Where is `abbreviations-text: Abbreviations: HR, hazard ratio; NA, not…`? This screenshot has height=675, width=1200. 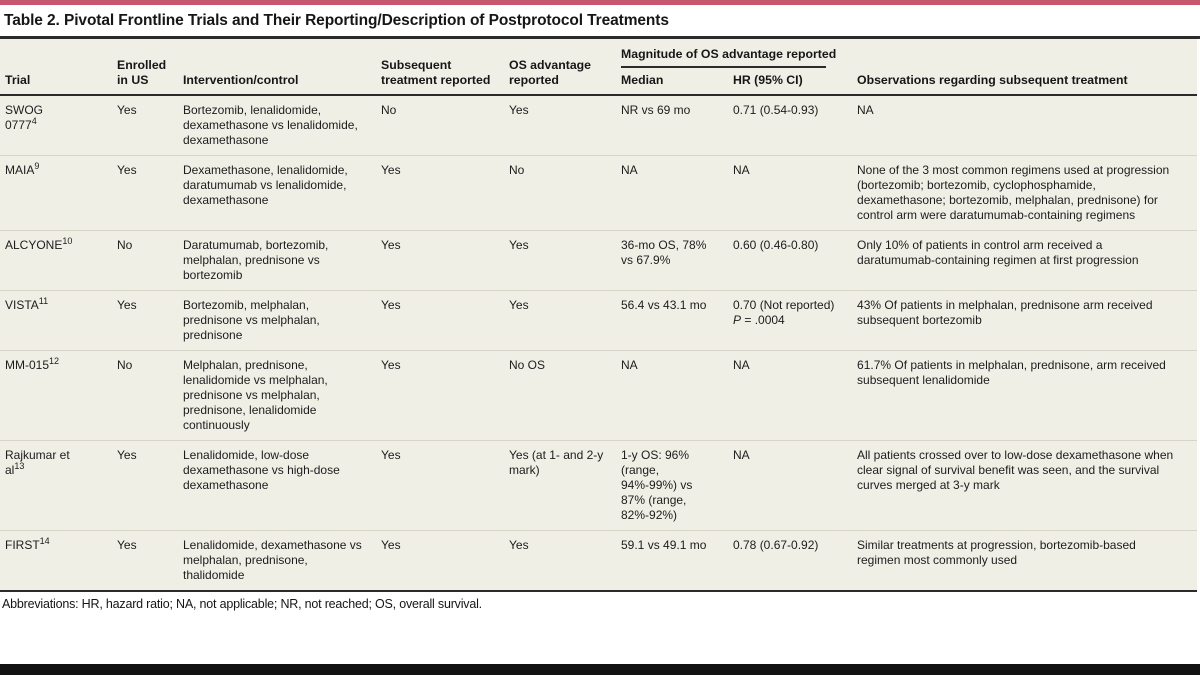
abbreviations-text: Abbreviations: HR, hazard ratio; NA, not… is located at coordinates (242, 604).